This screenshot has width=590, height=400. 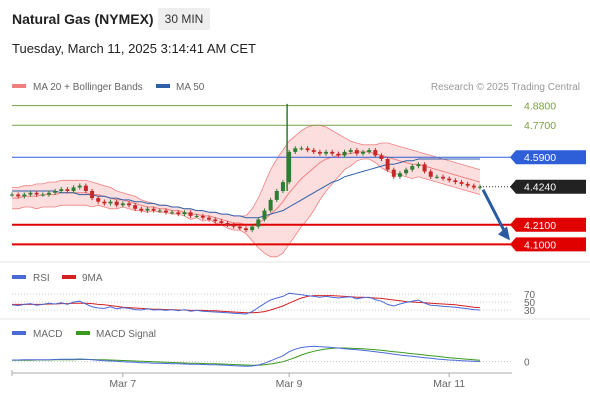 I want to click on projection-arrow-head, so click(x=504, y=233).